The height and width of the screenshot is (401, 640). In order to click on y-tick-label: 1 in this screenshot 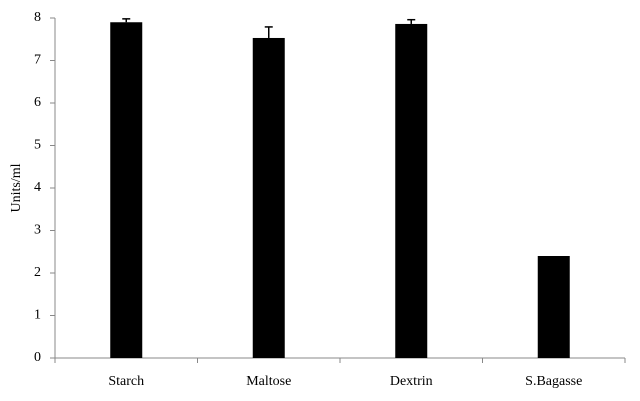, I will do `click(37, 315)`.